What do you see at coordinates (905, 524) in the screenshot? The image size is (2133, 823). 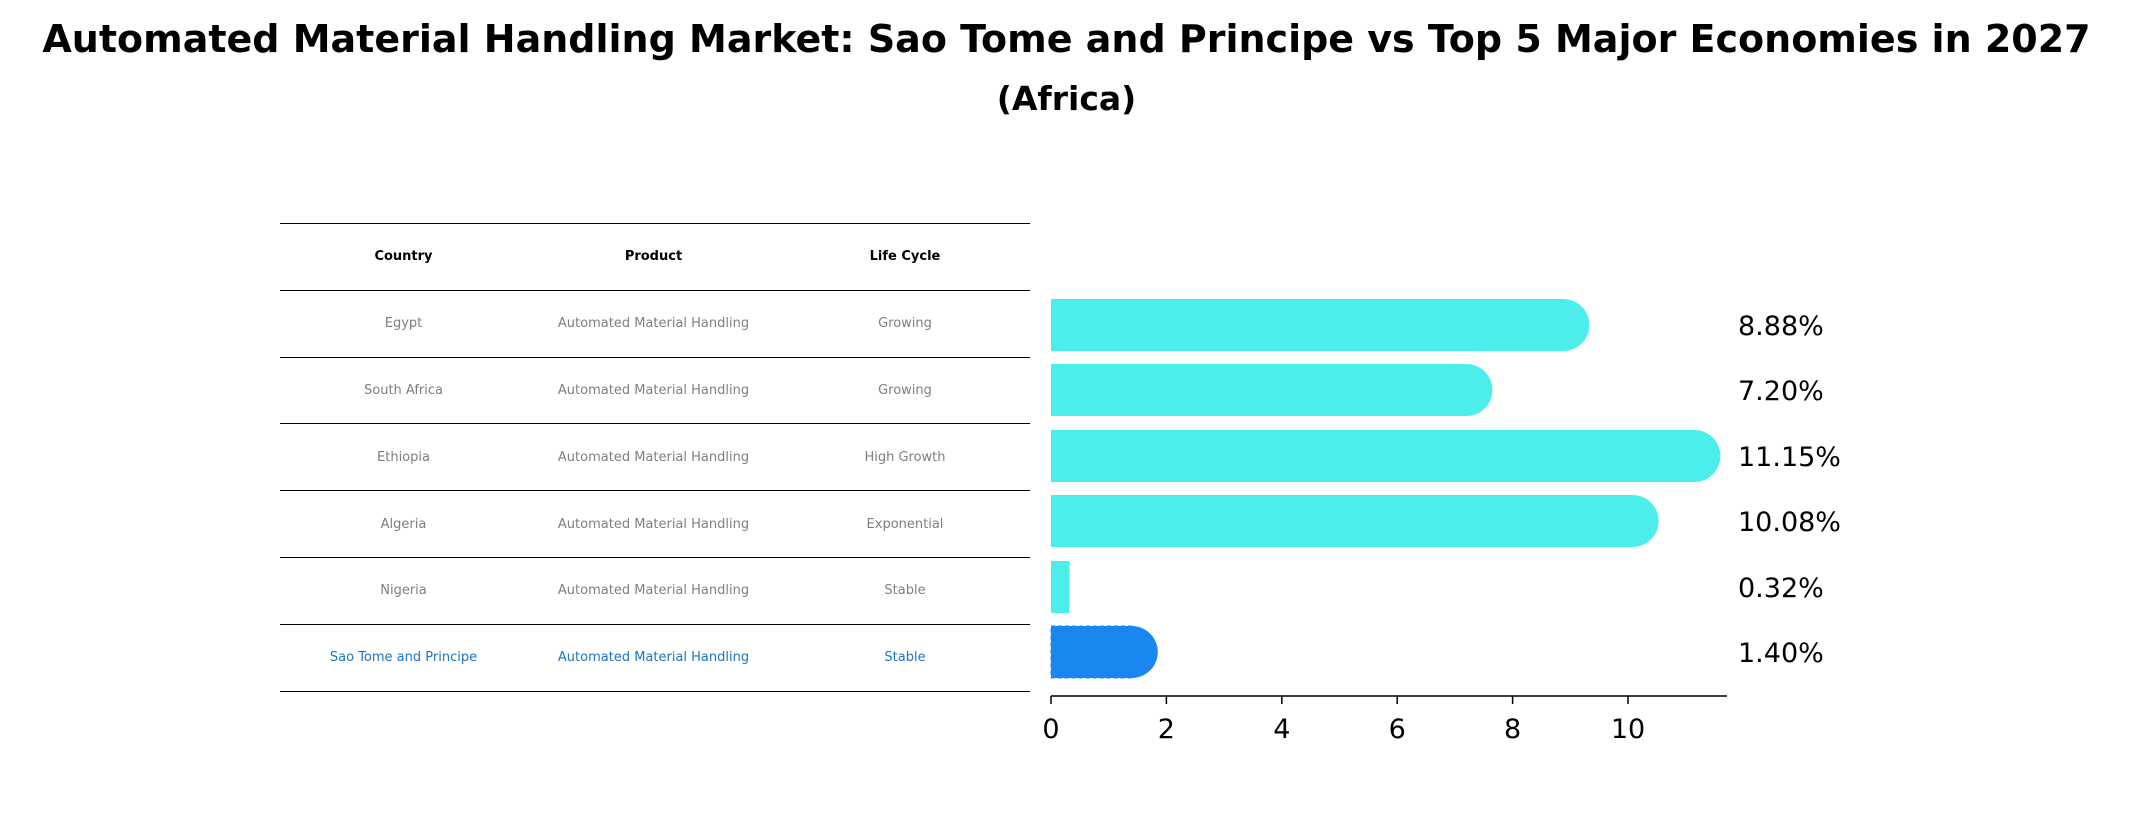 I see `cell-life-cycle: Exponential` at bounding box center [905, 524].